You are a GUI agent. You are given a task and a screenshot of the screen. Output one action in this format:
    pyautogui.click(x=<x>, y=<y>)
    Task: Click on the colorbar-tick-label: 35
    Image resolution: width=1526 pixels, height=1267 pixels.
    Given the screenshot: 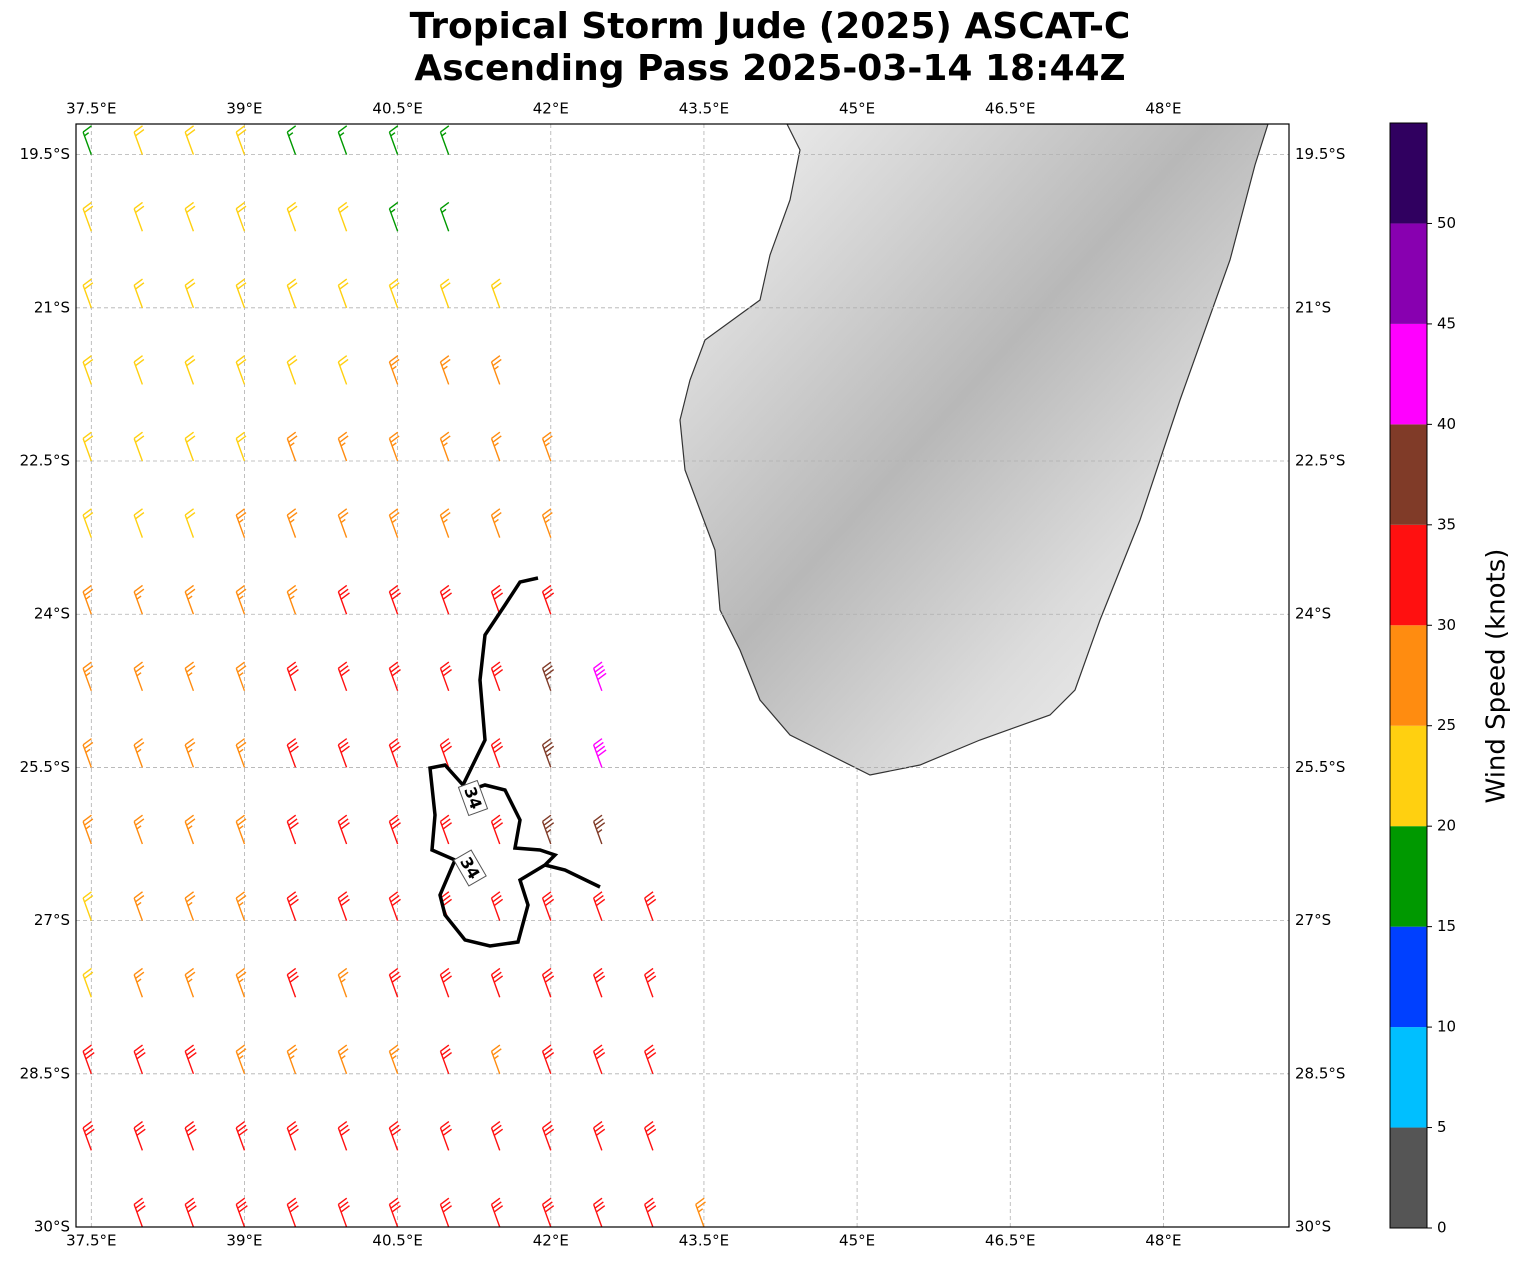 What is the action you would take?
    pyautogui.click(x=1446, y=524)
    